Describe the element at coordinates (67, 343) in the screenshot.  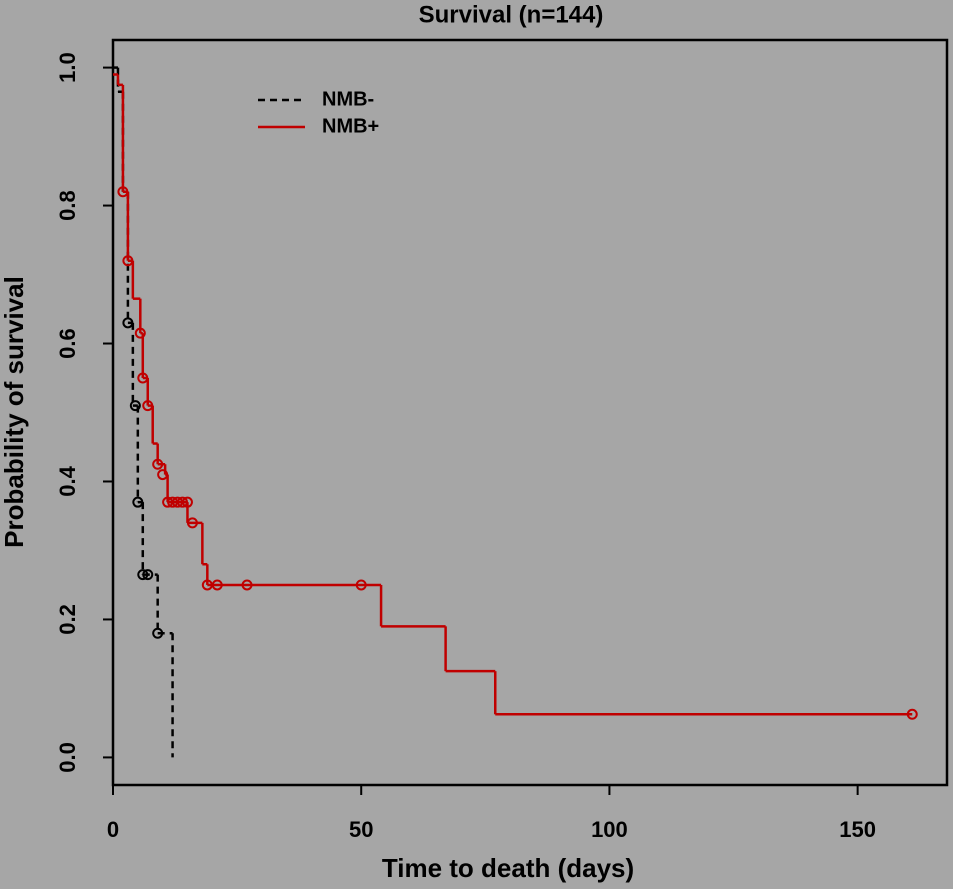
I see `y-tick-label: 0.6` at that location.